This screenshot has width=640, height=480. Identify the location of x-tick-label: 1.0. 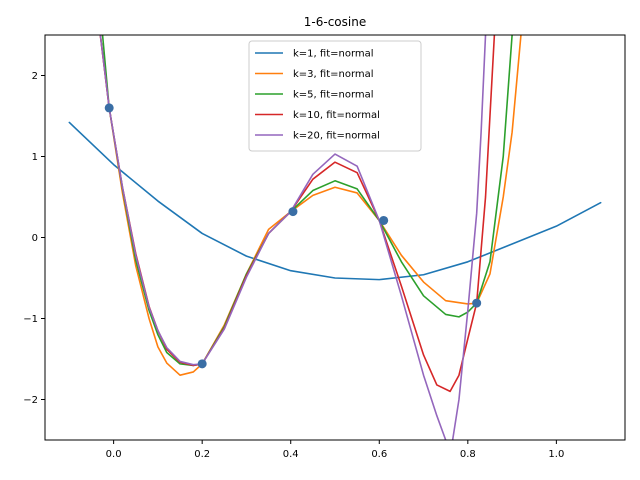
(556, 454).